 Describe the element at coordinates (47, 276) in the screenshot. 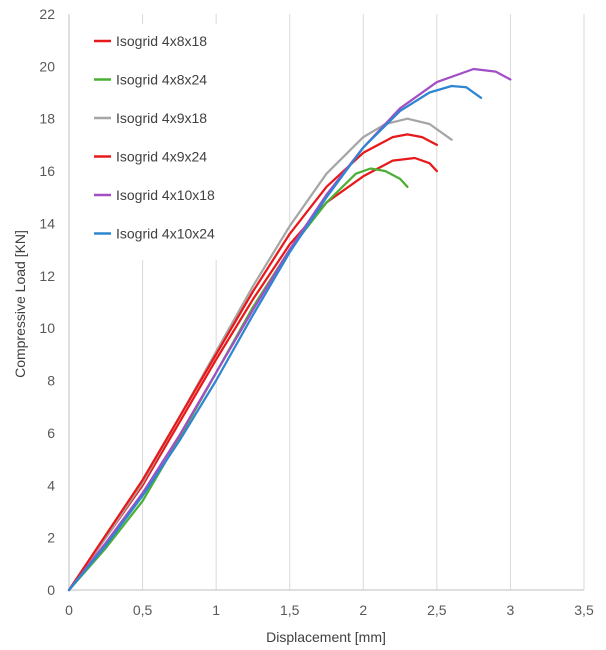

I see `y-tick-label: 12` at that location.